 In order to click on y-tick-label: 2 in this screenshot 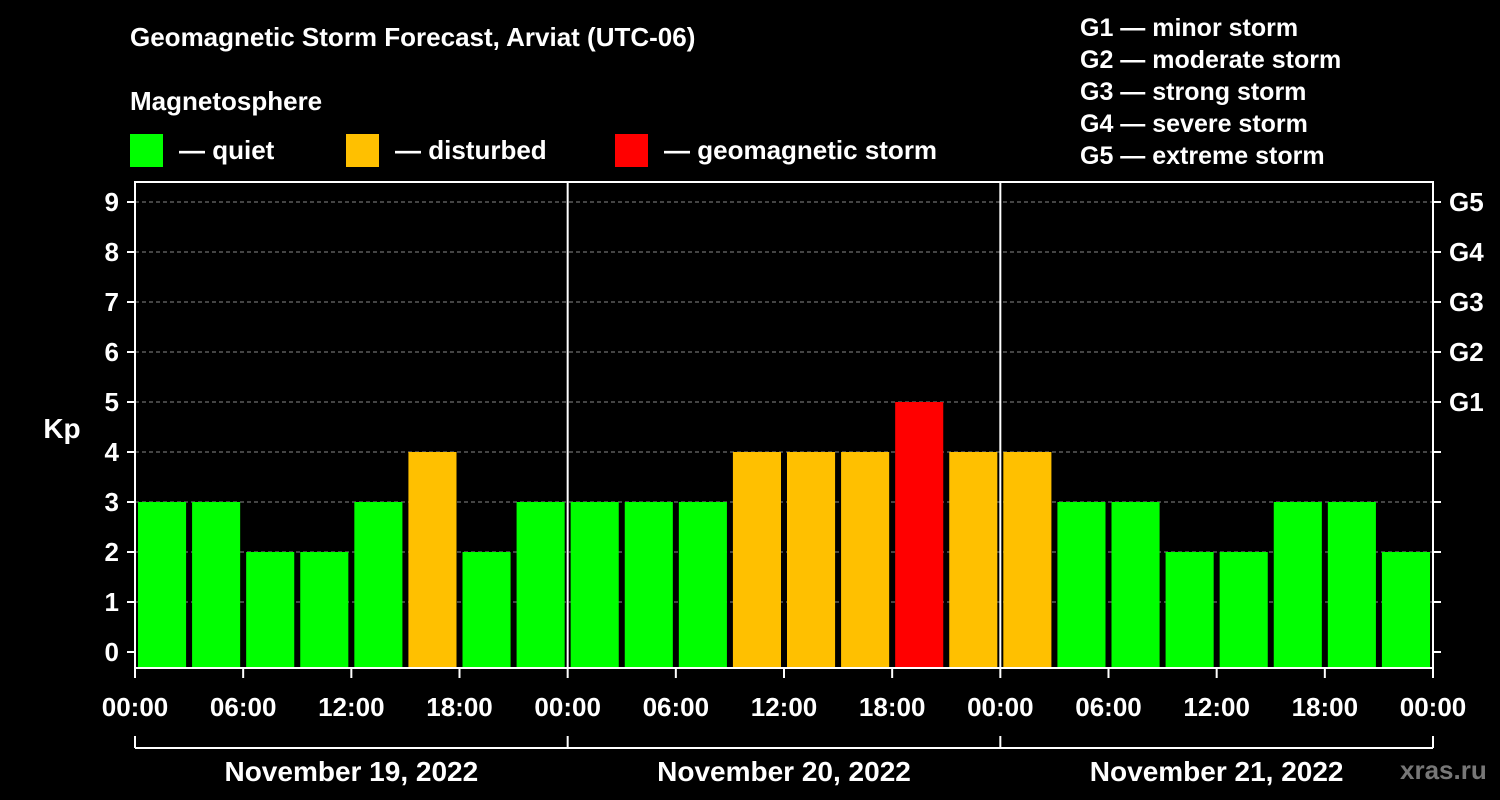, I will do `click(112, 552)`.